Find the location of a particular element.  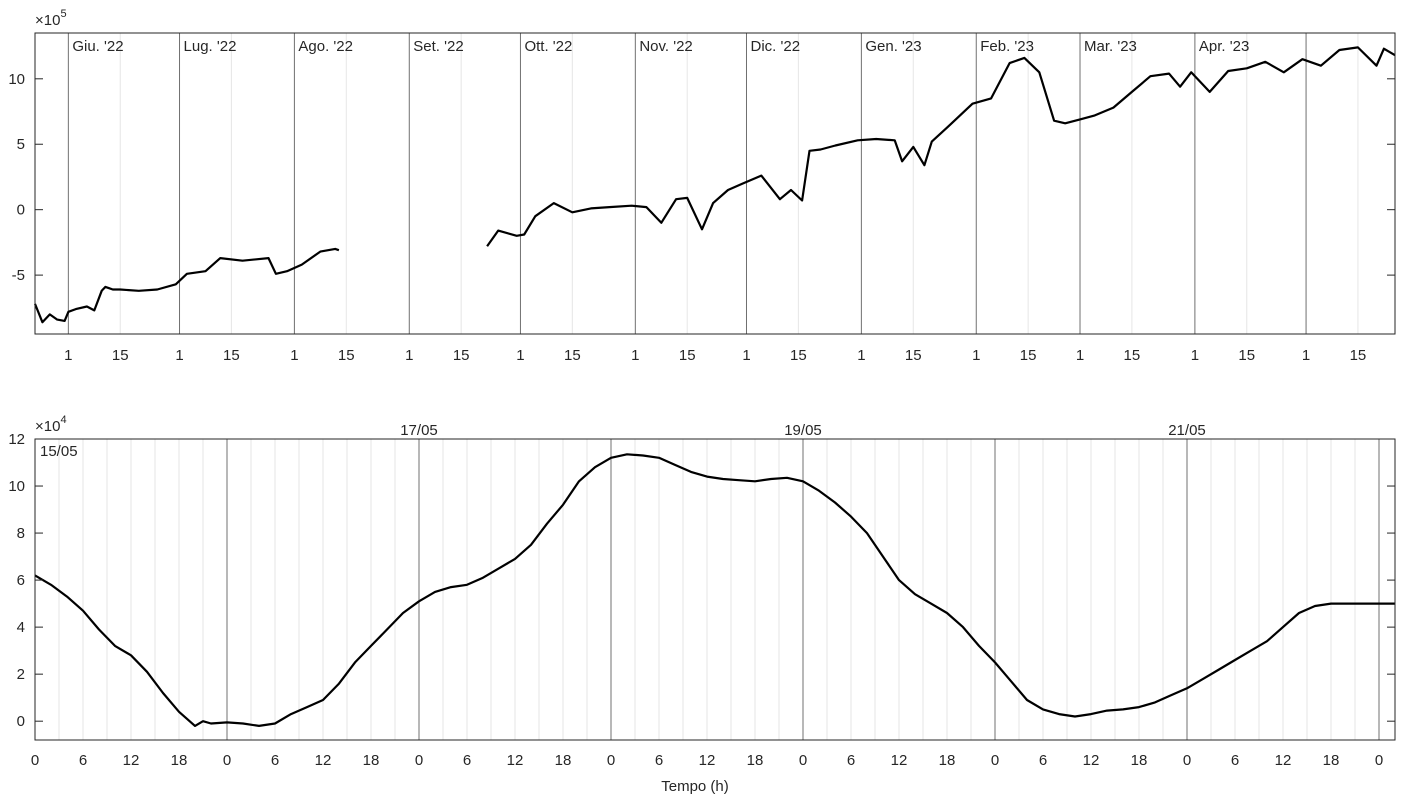

bottom-multiplier: ×10⁴ is located at coordinates (51, 424).